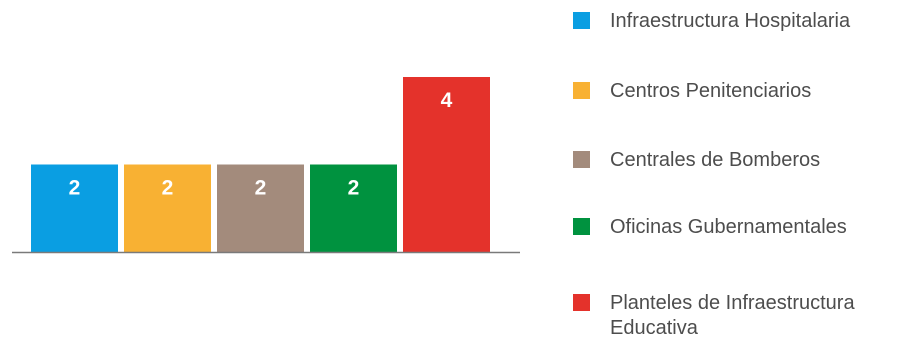  I want to click on legend-label: Centrales de Bomberos, so click(715, 160).